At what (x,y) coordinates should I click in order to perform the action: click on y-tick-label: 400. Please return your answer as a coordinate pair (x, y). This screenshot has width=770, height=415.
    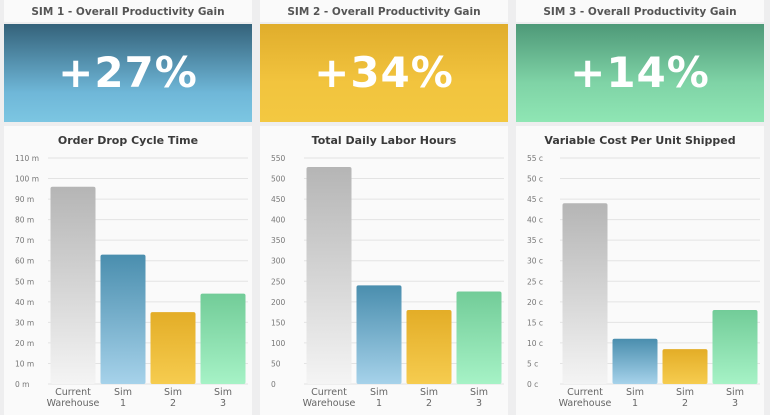
    Looking at the image, I should click on (278, 220).